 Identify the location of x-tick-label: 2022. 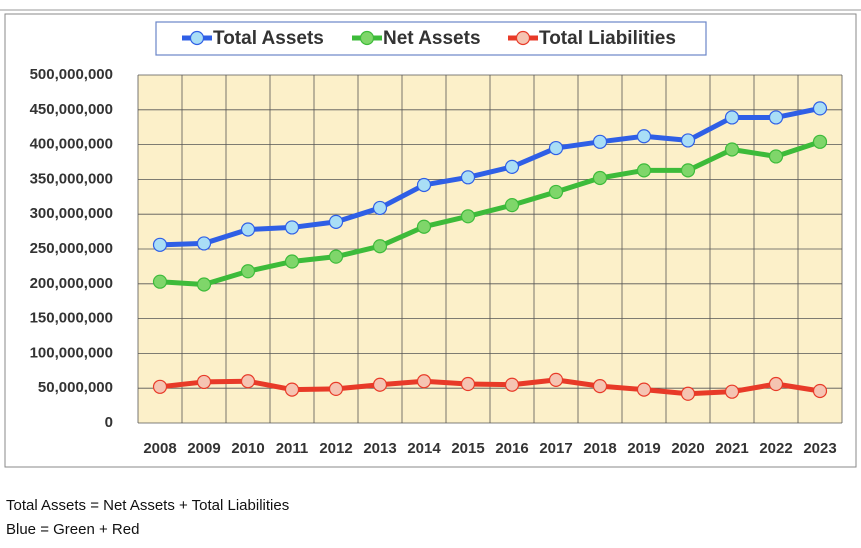
(775, 448).